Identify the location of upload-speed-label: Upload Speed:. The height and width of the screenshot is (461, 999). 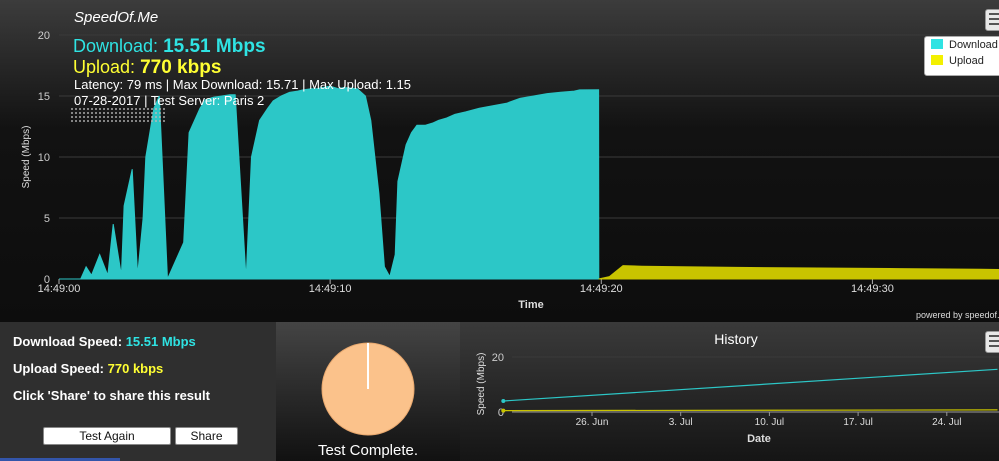
(59, 368).